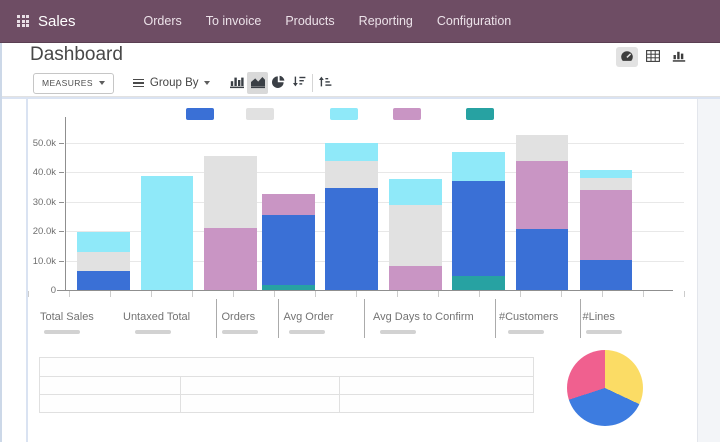  What do you see at coordinates (238, 317) in the screenshot?
I see `measure-label-orders: Orders` at bounding box center [238, 317].